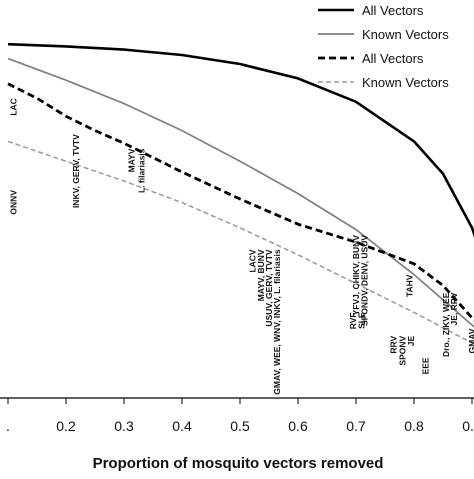 The image size is (474, 479). I want to click on x-tick-label: 0.8, so click(414, 426).